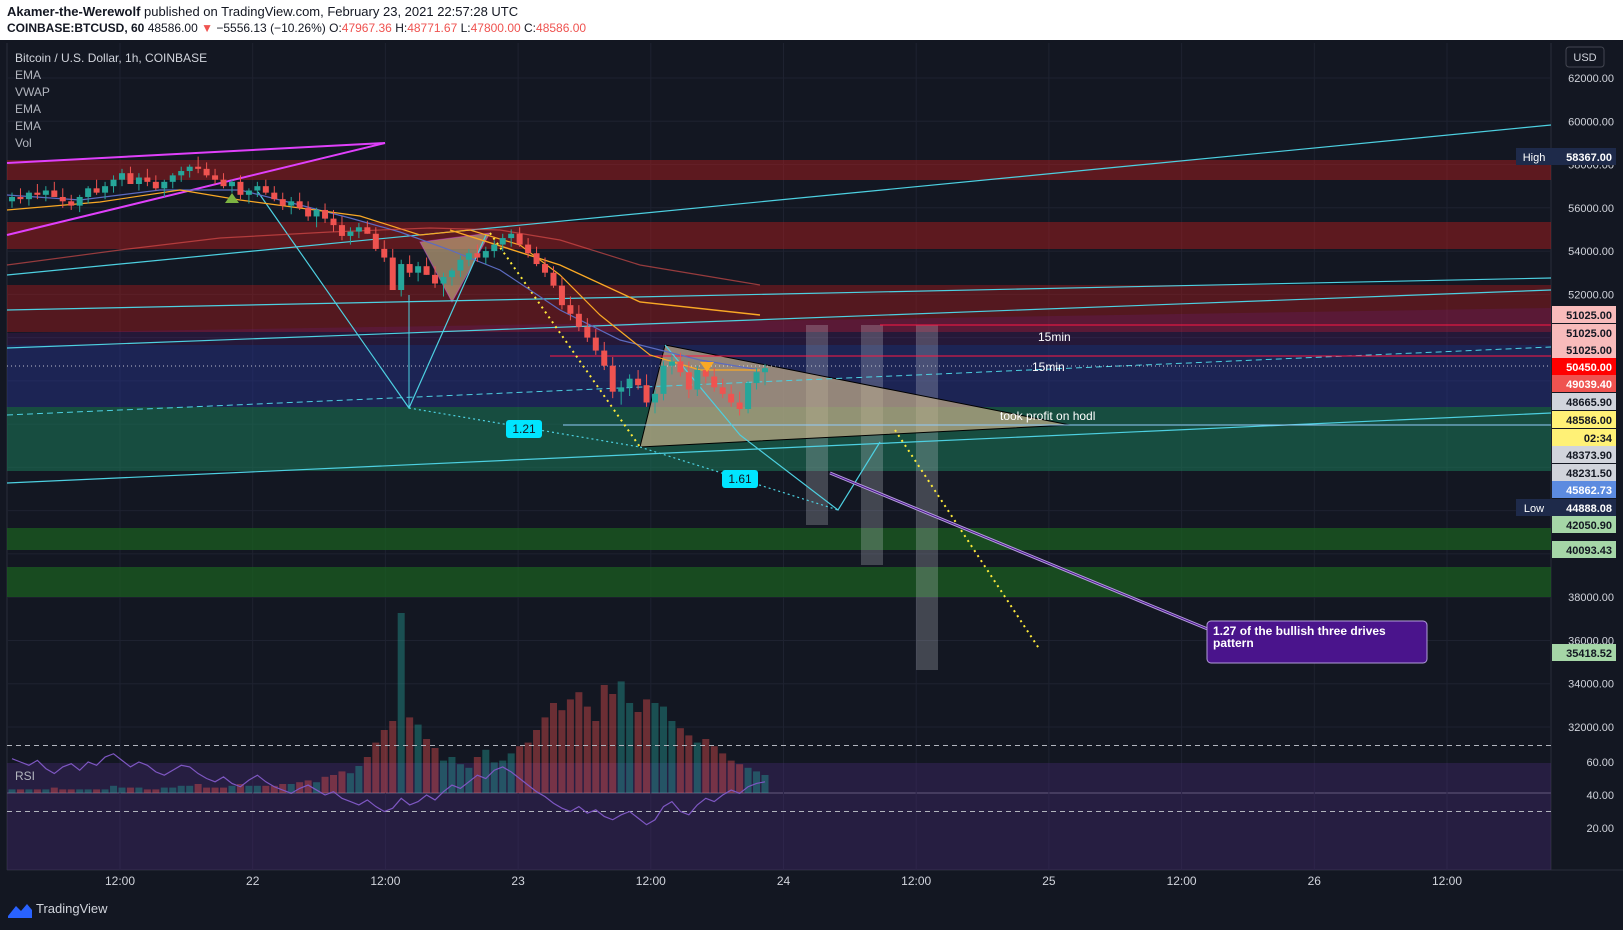 The image size is (1623, 930). Describe the element at coordinates (779, 170) in the screenshot. I see `resistance-zone-58k` at that location.